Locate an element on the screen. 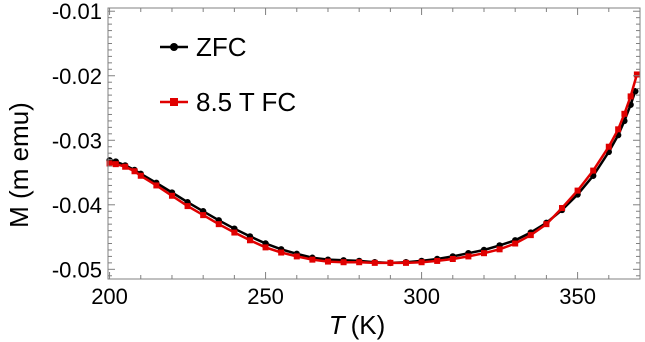  x-tick-label: 350 is located at coordinates (577, 296).